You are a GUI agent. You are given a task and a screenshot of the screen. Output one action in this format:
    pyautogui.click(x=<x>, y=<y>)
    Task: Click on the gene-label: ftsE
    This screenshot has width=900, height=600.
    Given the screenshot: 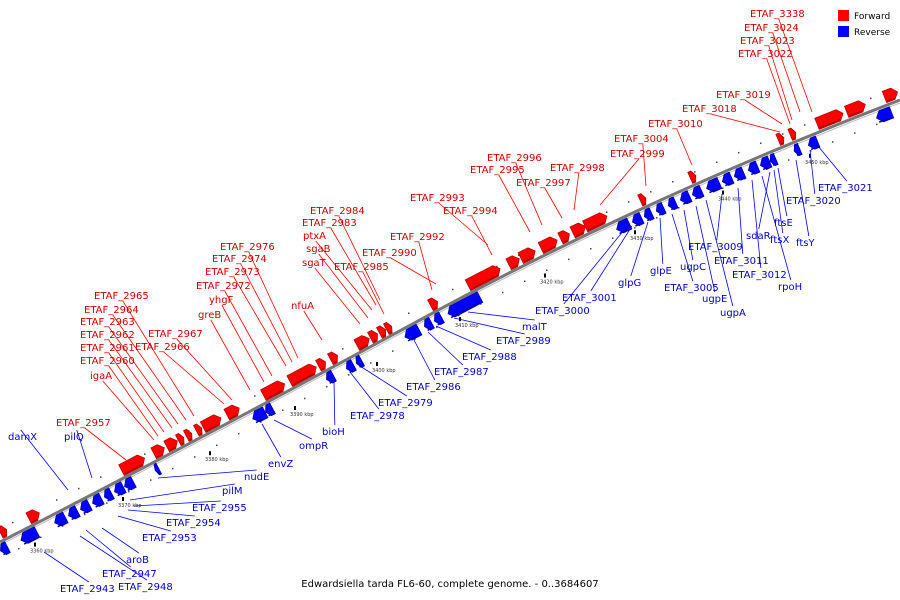 What is the action you would take?
    pyautogui.click(x=783, y=223)
    